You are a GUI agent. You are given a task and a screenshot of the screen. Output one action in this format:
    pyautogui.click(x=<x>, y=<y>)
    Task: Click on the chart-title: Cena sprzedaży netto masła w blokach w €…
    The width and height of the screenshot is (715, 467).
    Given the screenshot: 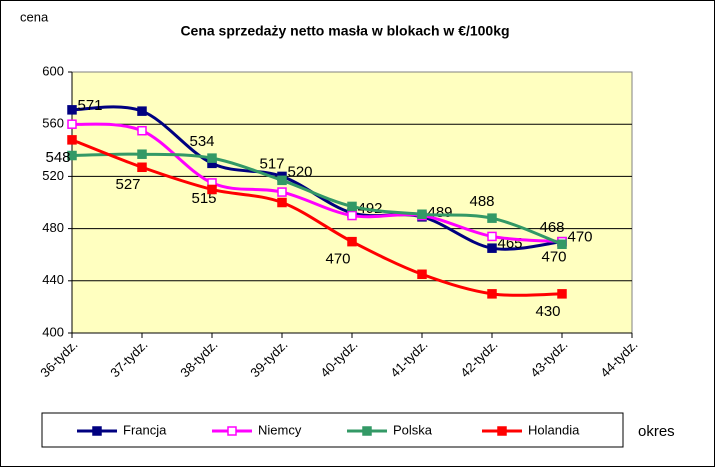 What is the action you would take?
    pyautogui.click(x=344, y=31)
    